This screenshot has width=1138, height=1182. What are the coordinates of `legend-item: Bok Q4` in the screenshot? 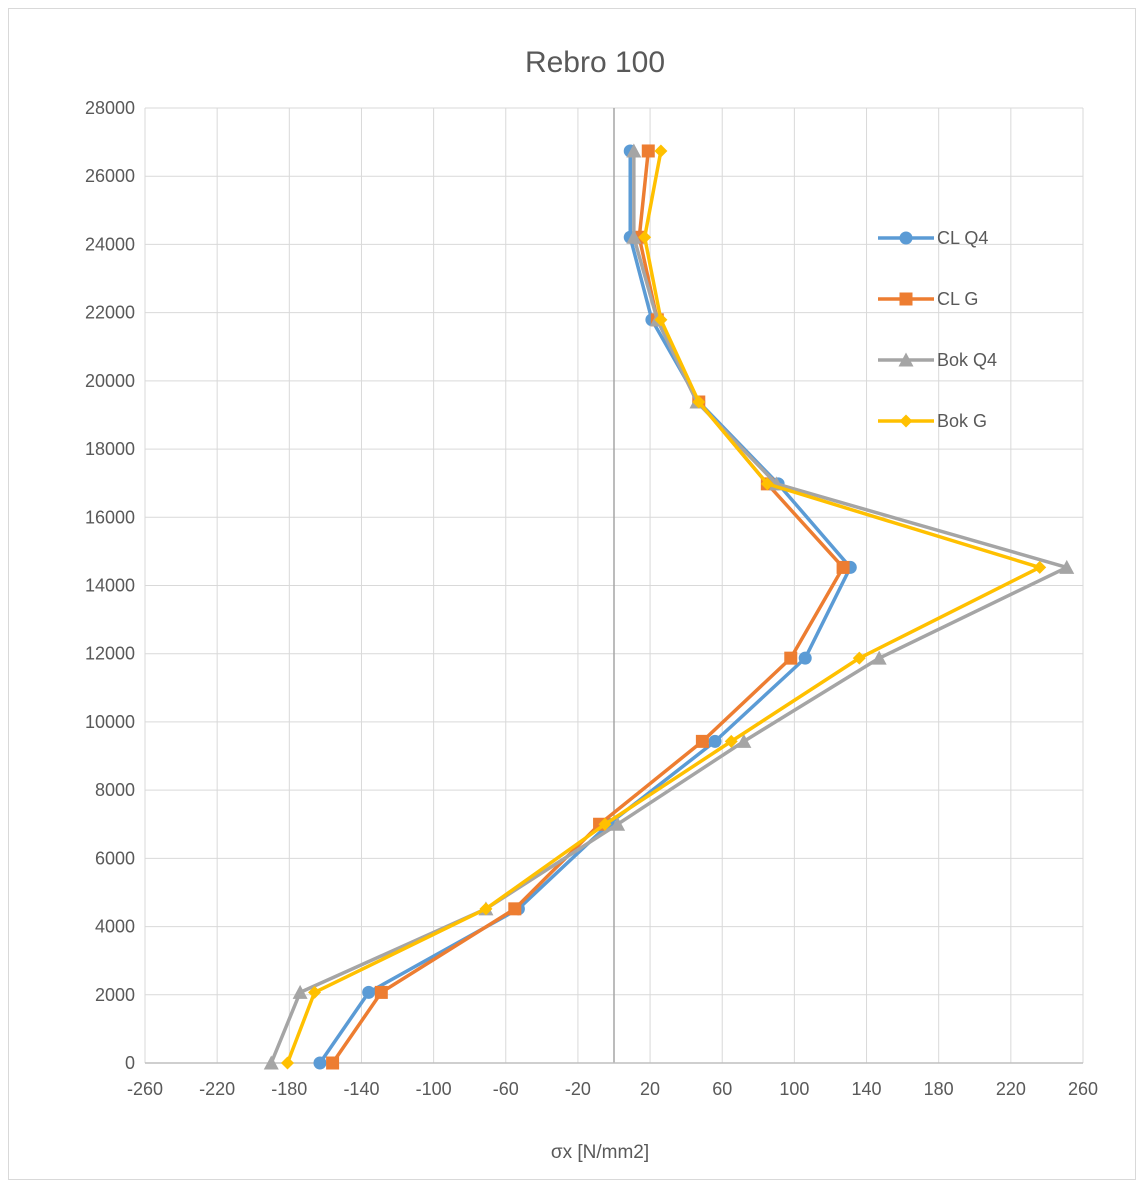 It's located at (937, 360).